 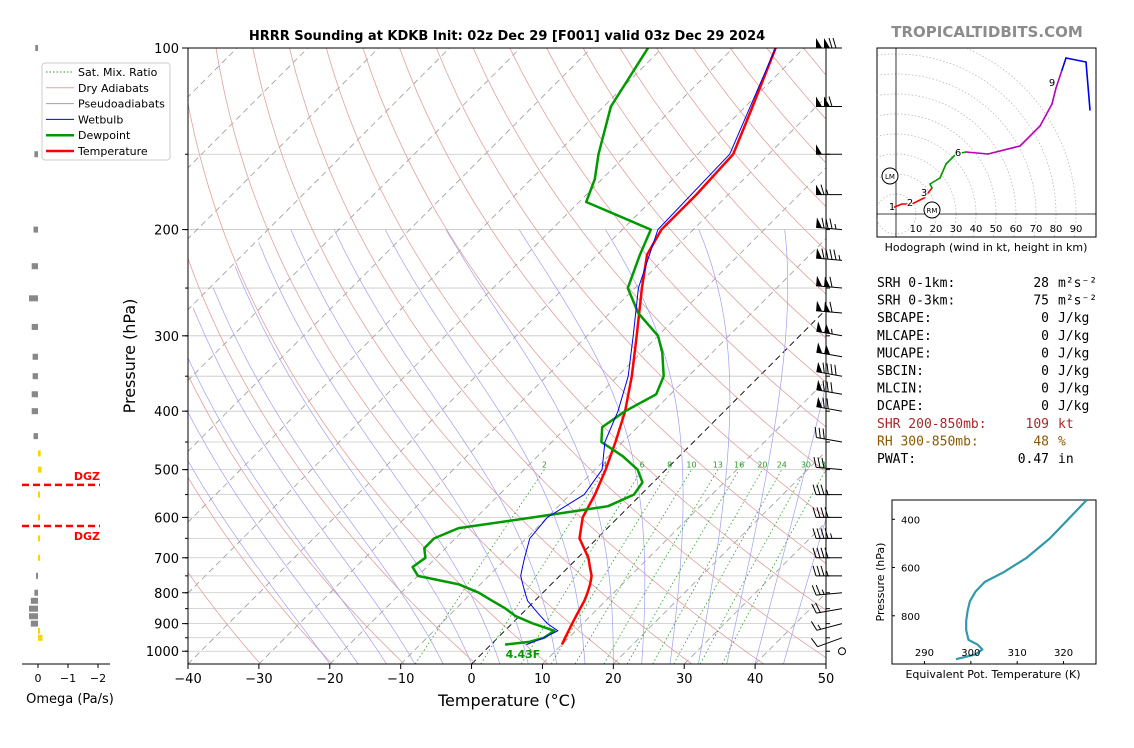 I want to click on hodograph-ring-labels: 10 20 30 40 50 60 70 80 90, so click(x=996, y=229).